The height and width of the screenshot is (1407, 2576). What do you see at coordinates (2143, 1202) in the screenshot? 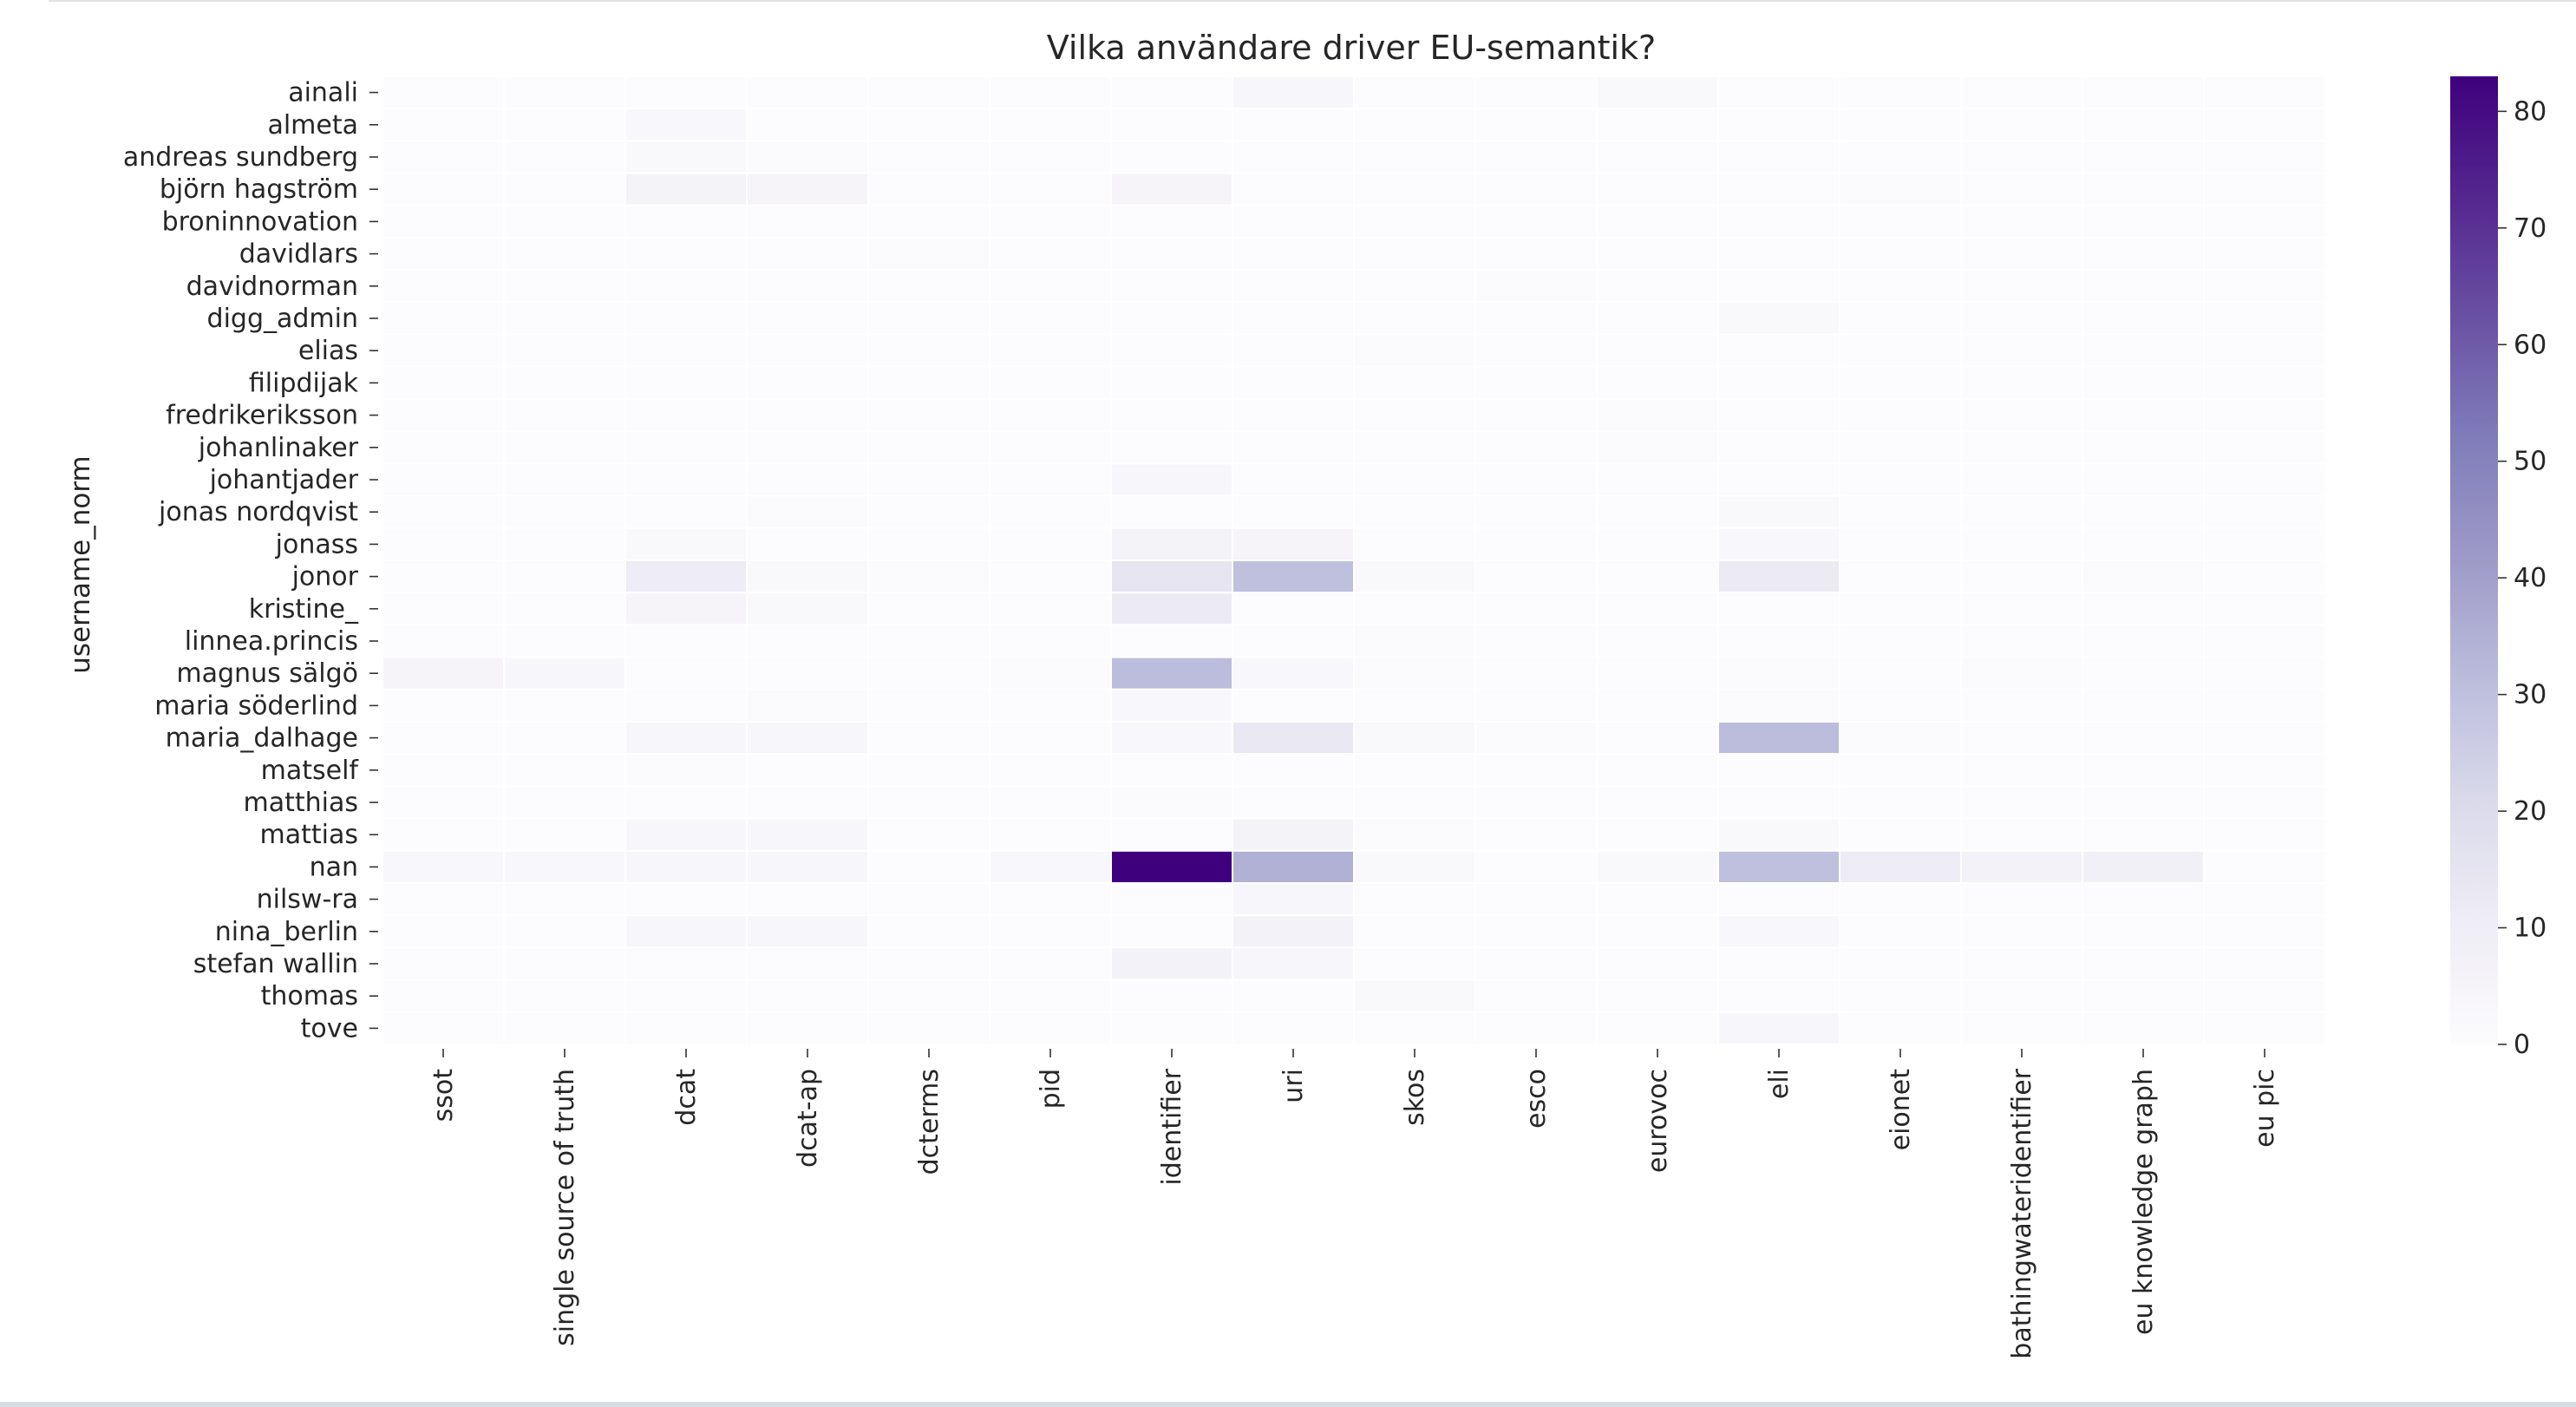
I see `column-label: eu knowledge graph` at bounding box center [2143, 1202].